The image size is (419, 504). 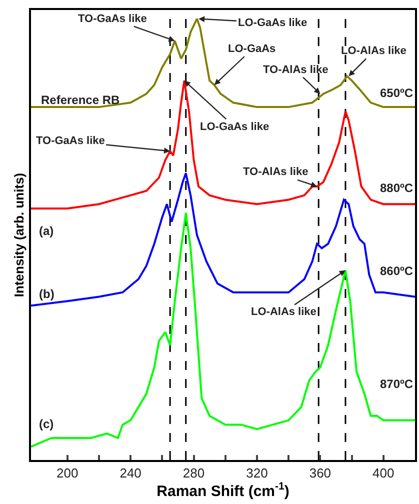 What do you see at coordinates (131, 473) in the screenshot?
I see `x-tick-label: 240` at bounding box center [131, 473].